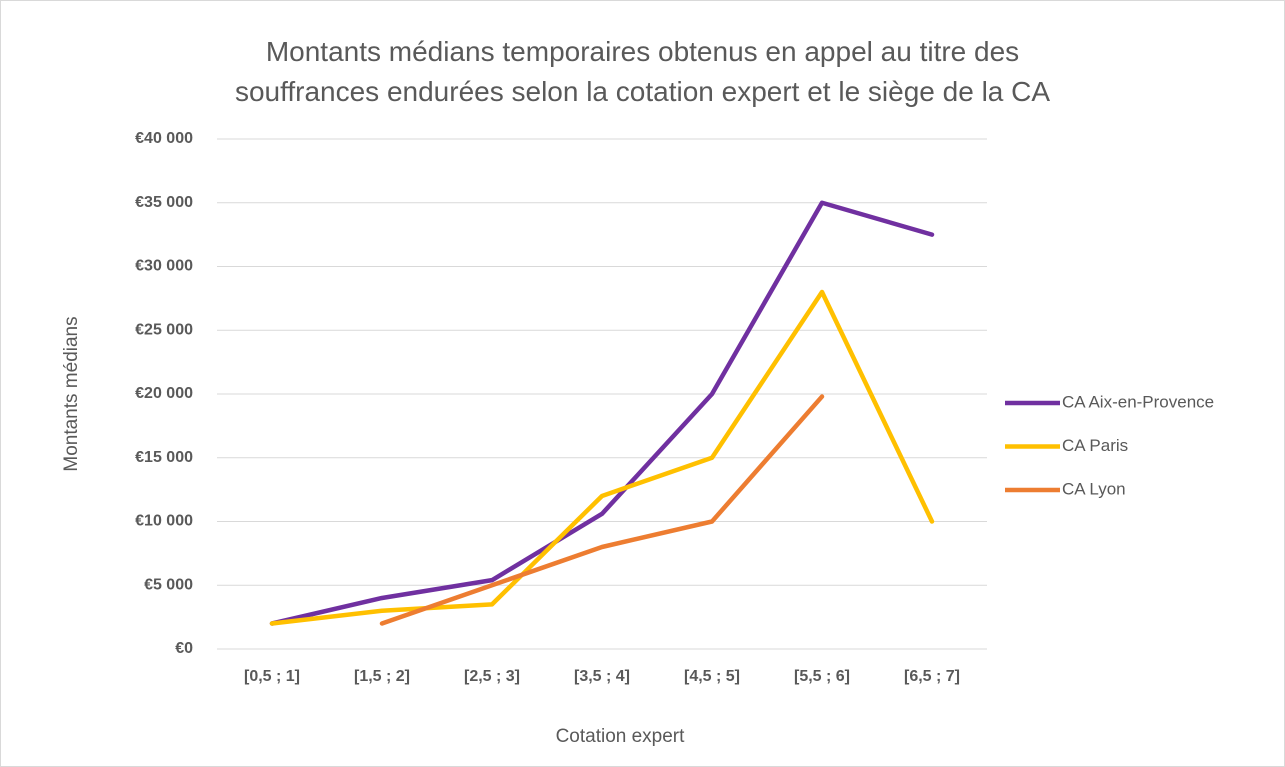 Image resolution: width=1285 pixels, height=767 pixels. Describe the element at coordinates (71, 393) in the screenshot. I see `y-axis-label: Montants médians` at that location.